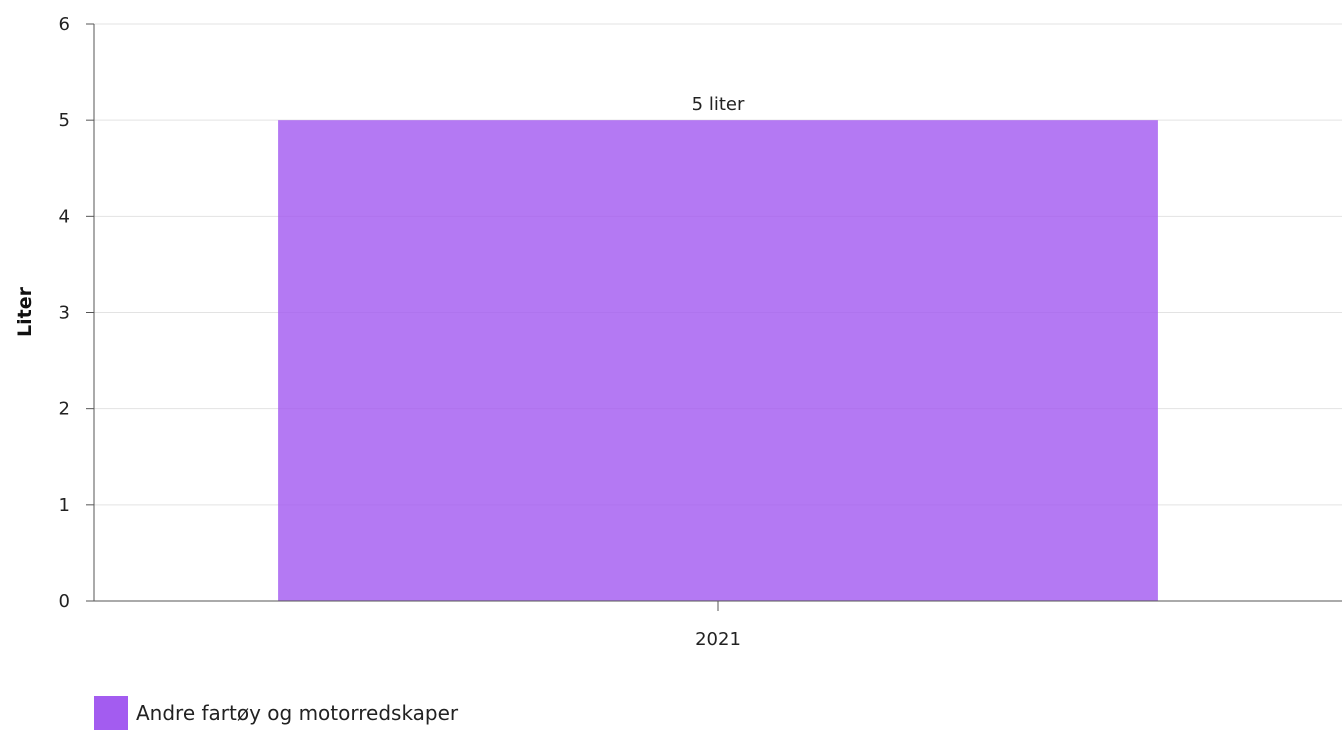  What do you see at coordinates (111, 713) in the screenshot?
I see `legend-swatch` at bounding box center [111, 713].